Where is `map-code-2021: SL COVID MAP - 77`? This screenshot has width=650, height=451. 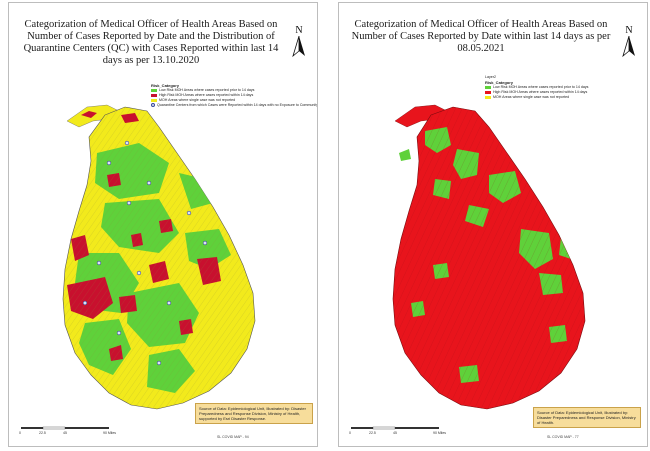 map-code-2021: SL COVID MAP - 77 is located at coordinates (563, 437).